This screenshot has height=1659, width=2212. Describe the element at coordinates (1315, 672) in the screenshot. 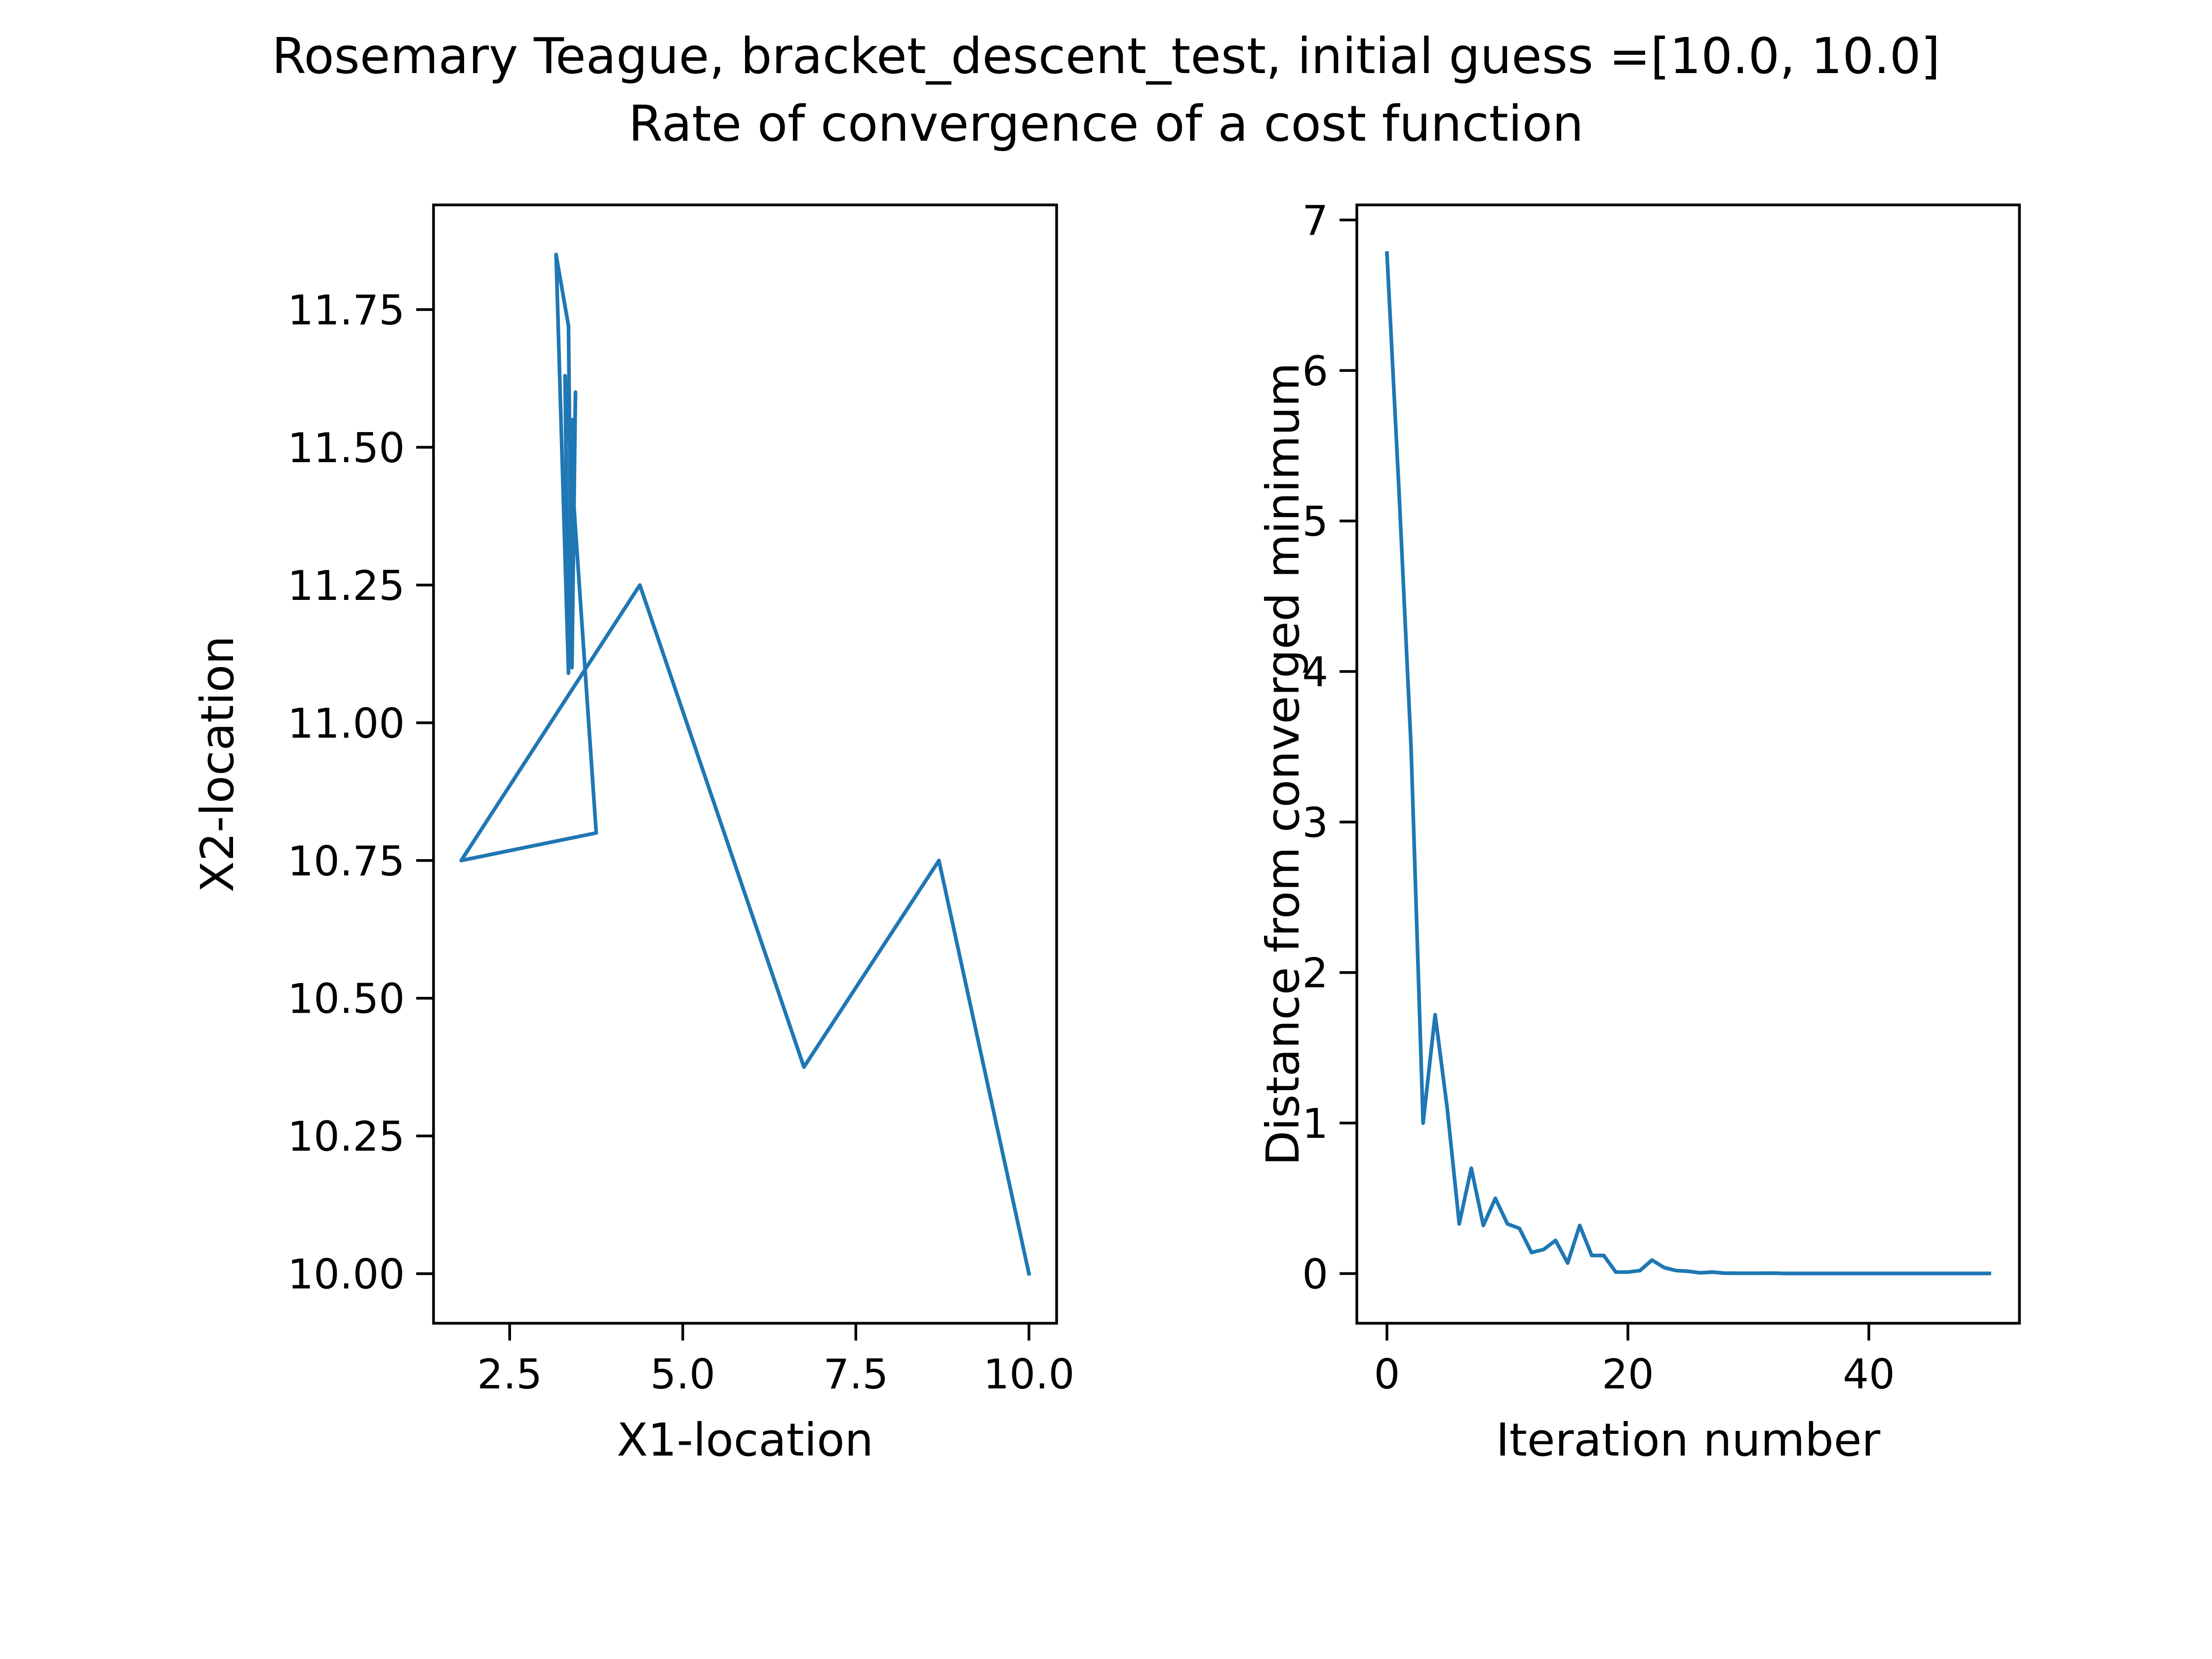

I see `convergence-y-tick-label: 4` at that location.